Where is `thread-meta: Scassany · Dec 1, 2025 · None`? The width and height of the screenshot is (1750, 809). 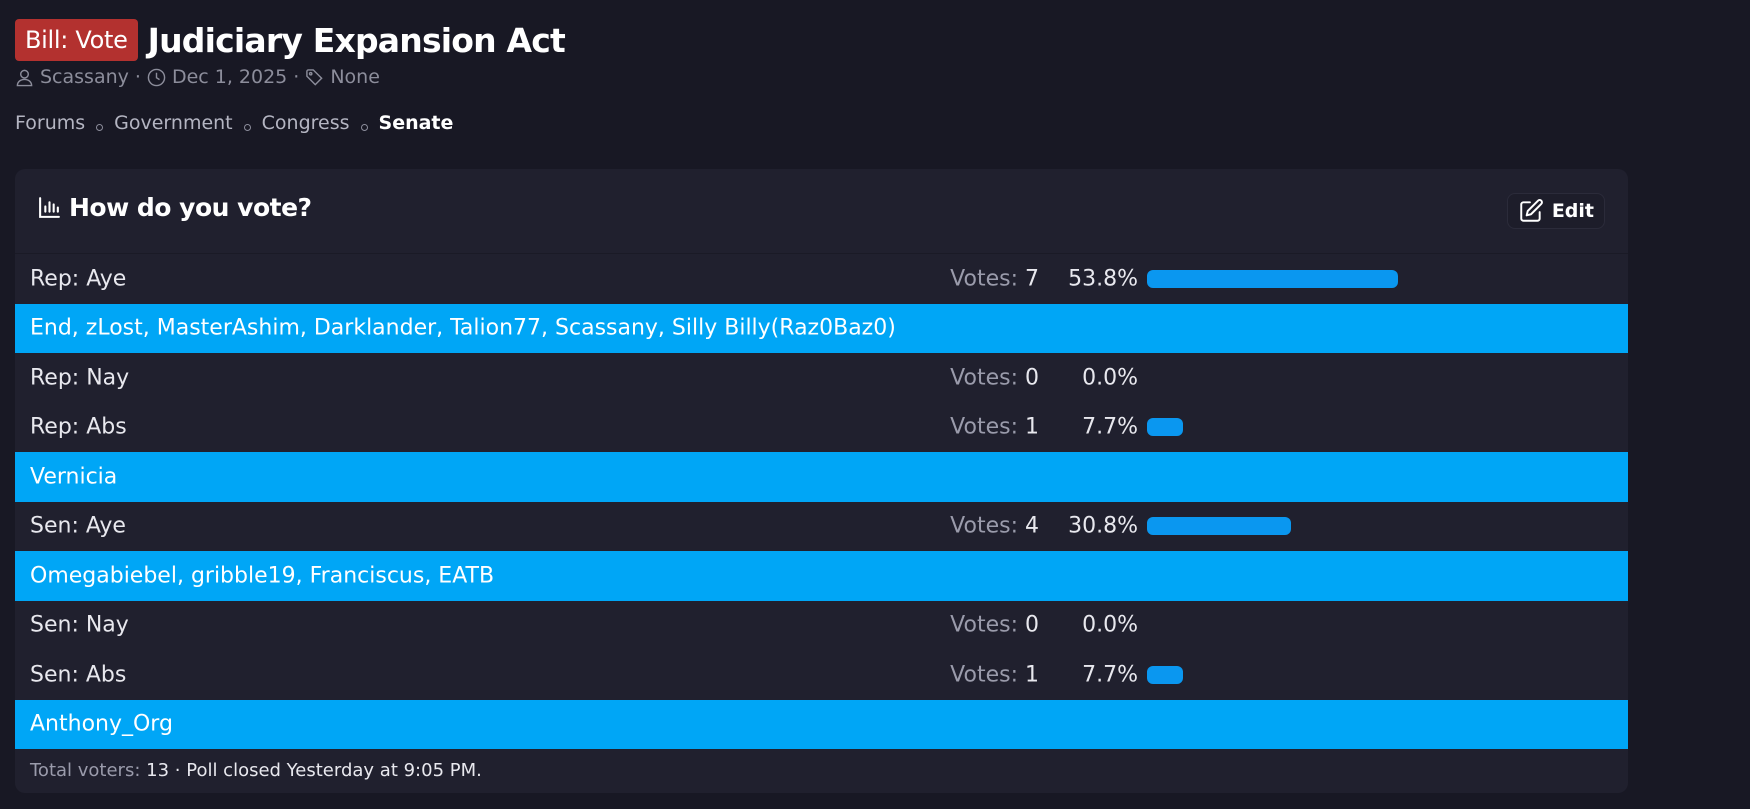 thread-meta: Scassany · Dec 1, 2025 · None is located at coordinates (197, 77).